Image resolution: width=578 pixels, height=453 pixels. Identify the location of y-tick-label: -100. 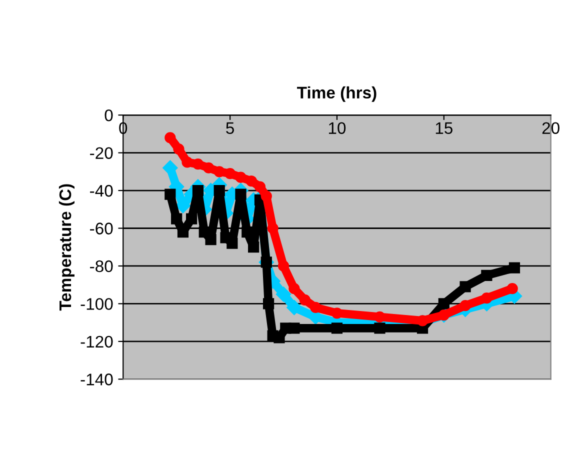
(96, 304).